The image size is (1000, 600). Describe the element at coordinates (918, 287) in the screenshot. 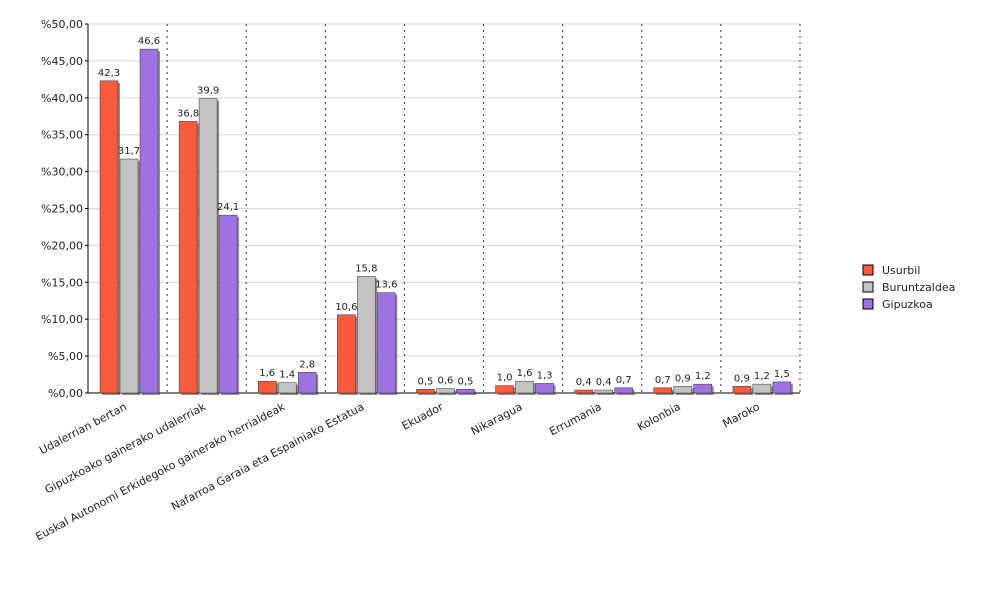

I see `legend-label: Buruntzaldea` at that location.